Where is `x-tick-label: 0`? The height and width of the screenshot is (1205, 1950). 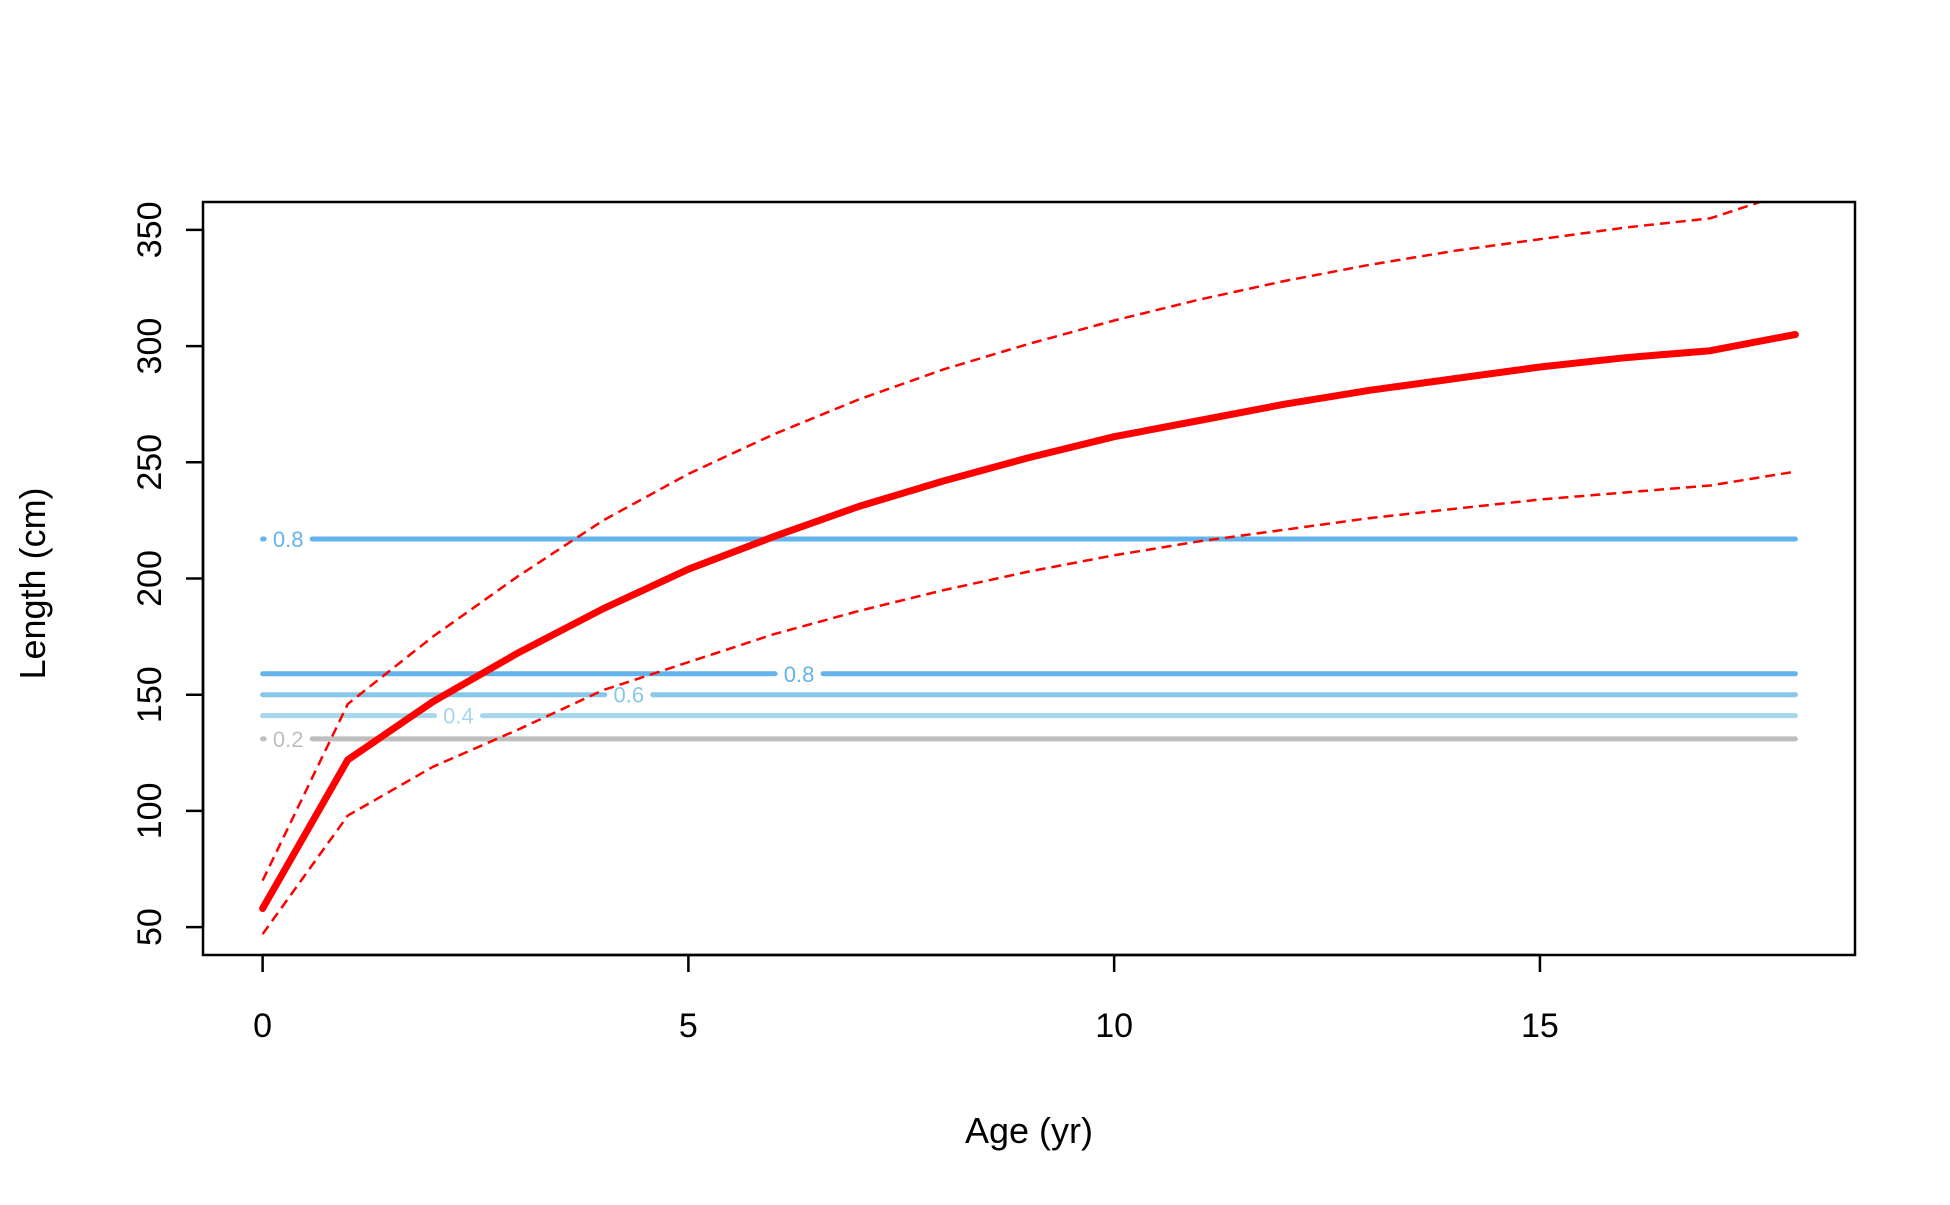
x-tick-label: 0 is located at coordinates (262, 1026).